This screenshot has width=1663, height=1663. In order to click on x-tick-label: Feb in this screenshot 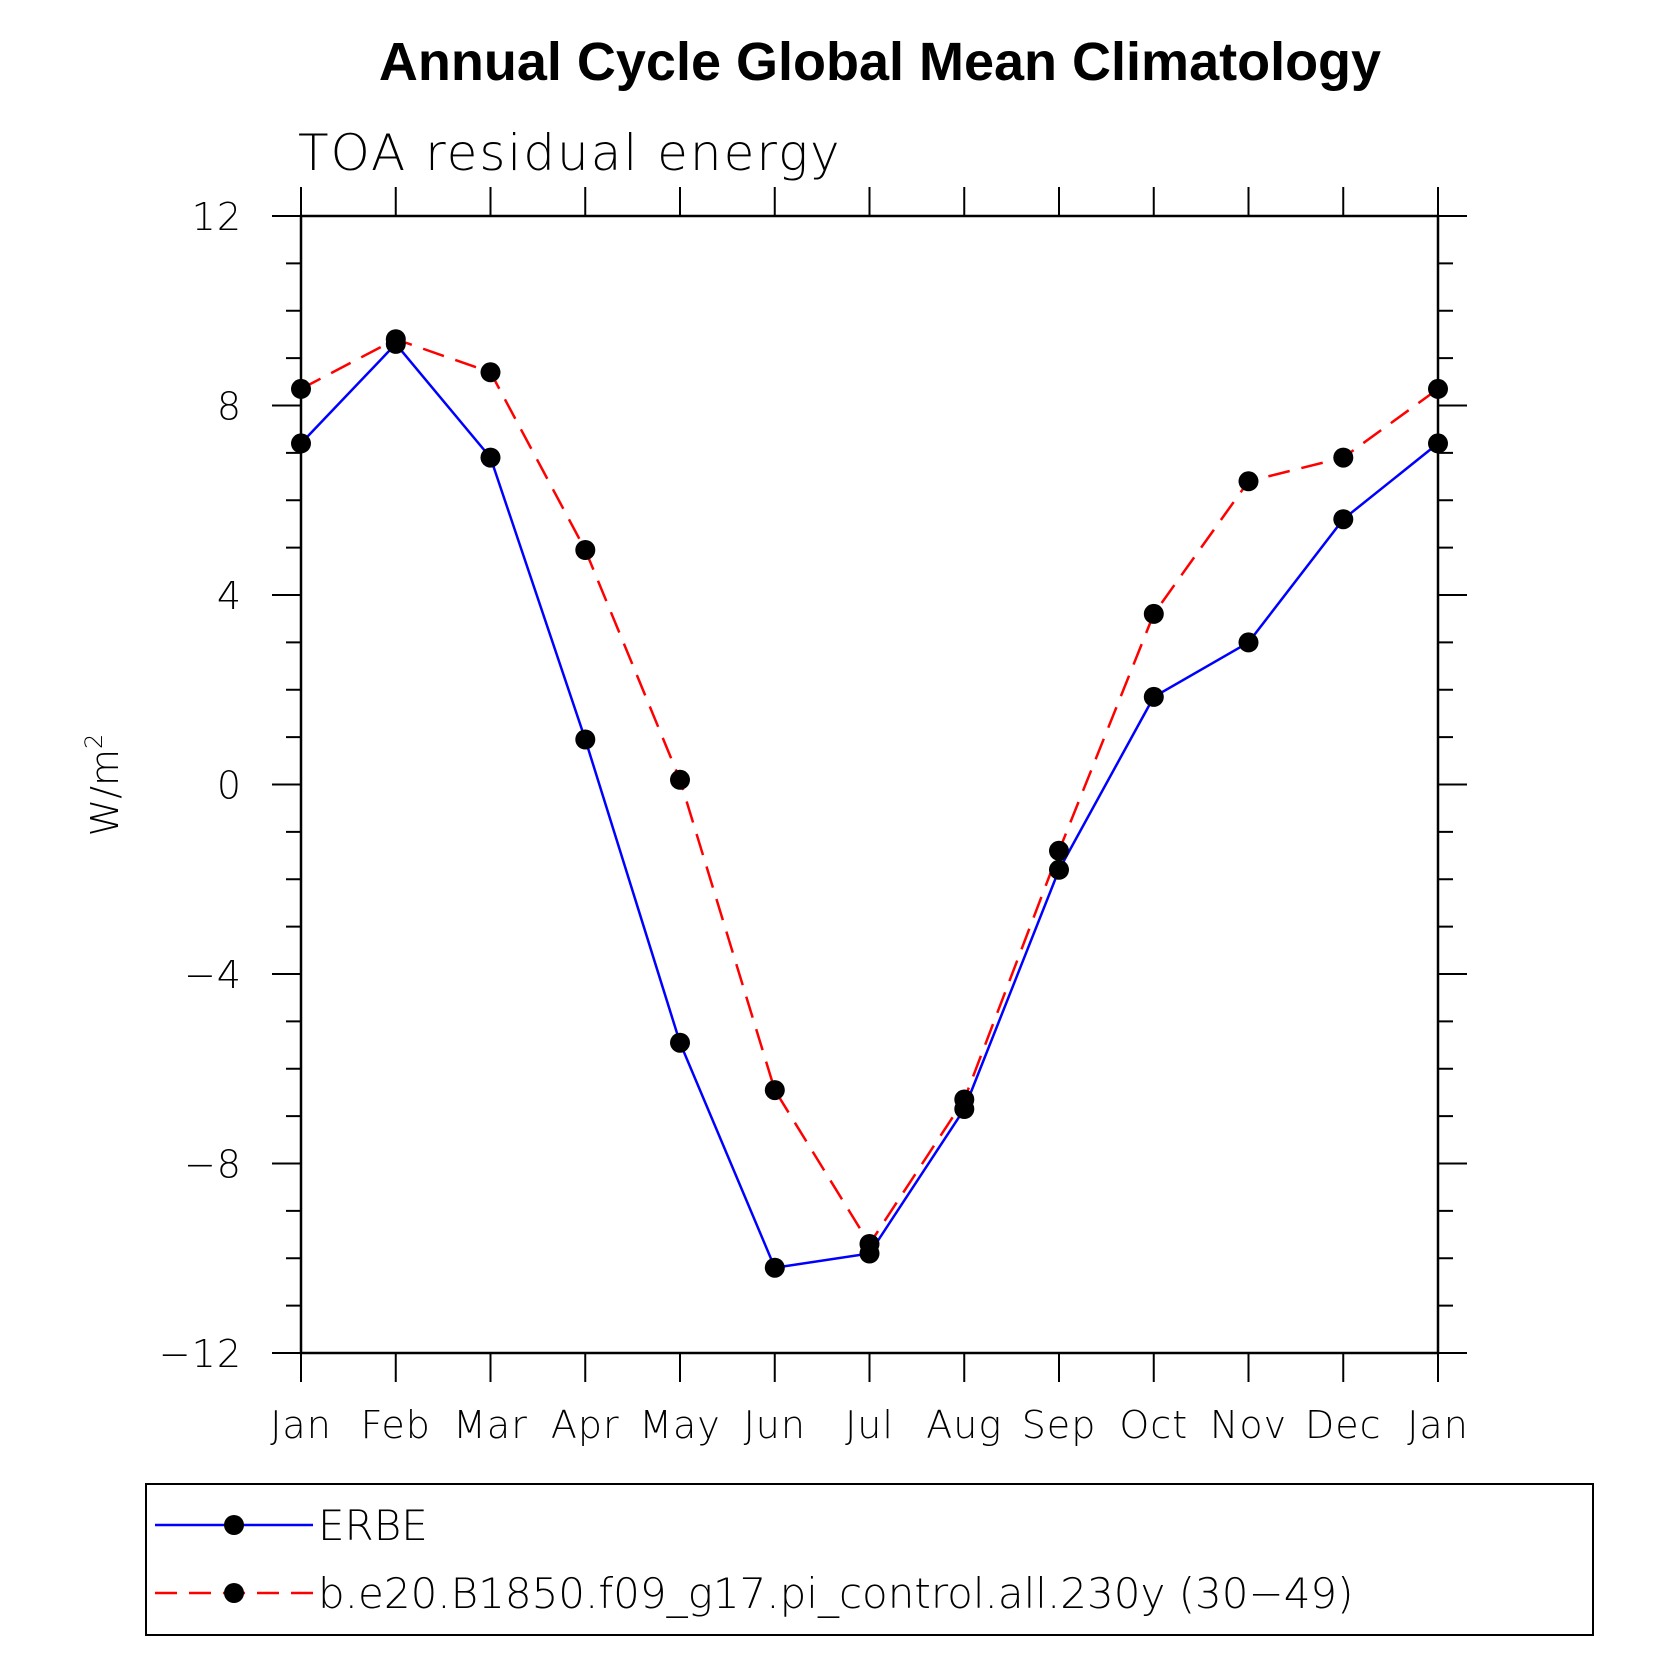, I will do `click(396, 1425)`.